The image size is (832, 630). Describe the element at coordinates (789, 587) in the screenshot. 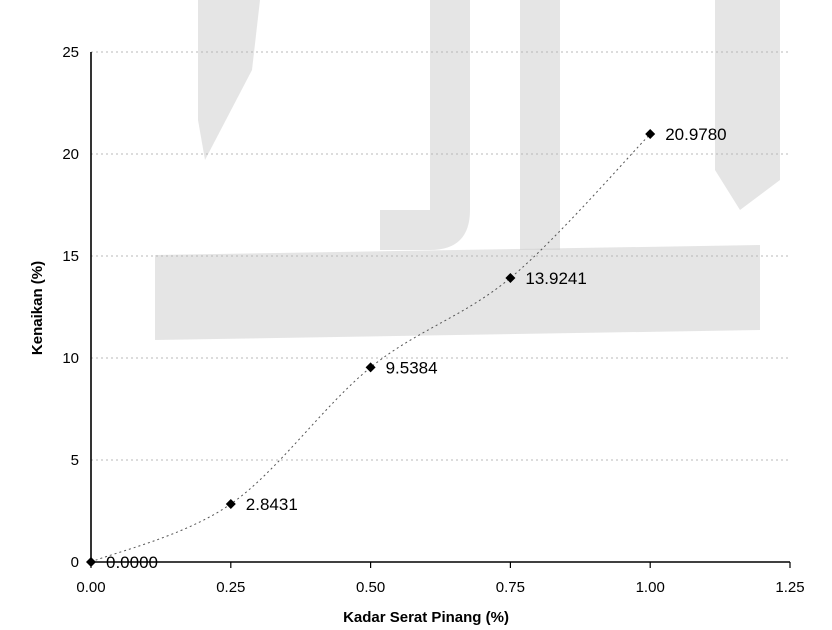

I see `x-tick-label: 1.25` at that location.